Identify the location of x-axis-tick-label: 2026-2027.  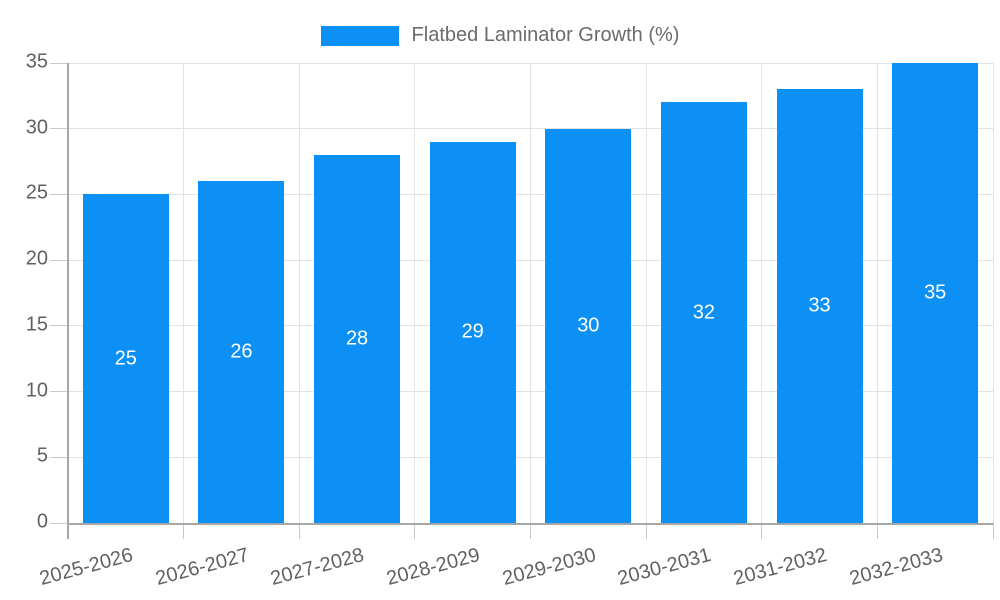
(202, 567).